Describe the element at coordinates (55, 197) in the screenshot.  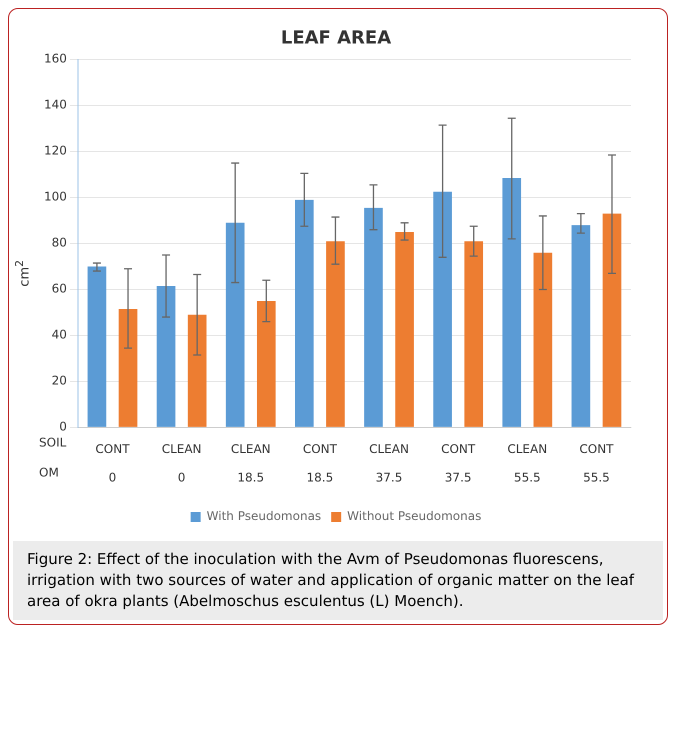
I see `y-tick-label: 100` at that location.